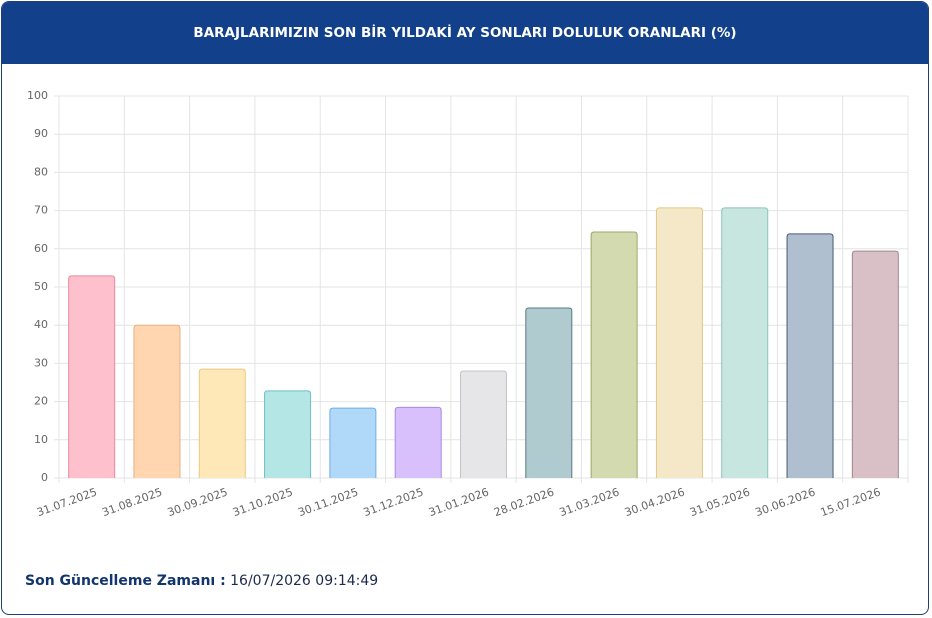 Image resolution: width=932 pixels, height=618 pixels. Describe the element at coordinates (198, 502) in the screenshot. I see `x-tick-label: 30.09.2025` at that location.